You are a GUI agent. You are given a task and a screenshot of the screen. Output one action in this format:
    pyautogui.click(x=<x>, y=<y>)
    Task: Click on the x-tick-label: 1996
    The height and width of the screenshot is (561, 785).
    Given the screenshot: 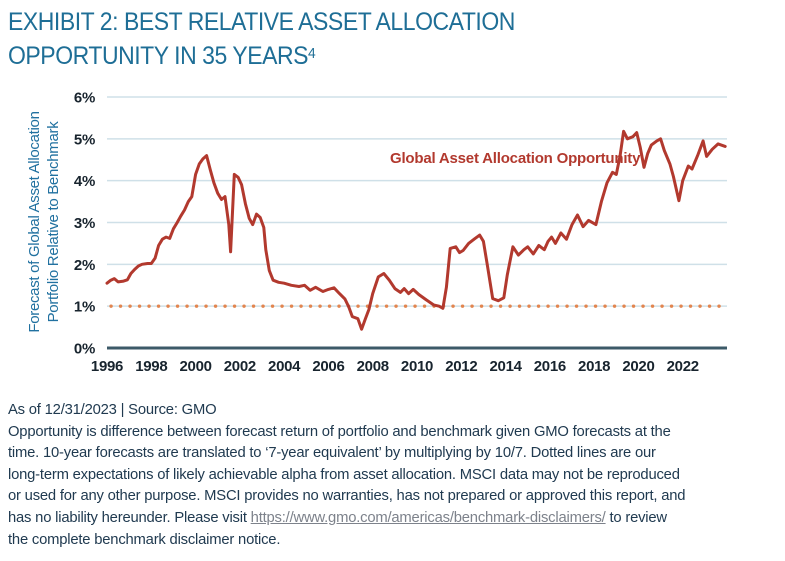 What is the action you would take?
    pyautogui.click(x=107, y=366)
    